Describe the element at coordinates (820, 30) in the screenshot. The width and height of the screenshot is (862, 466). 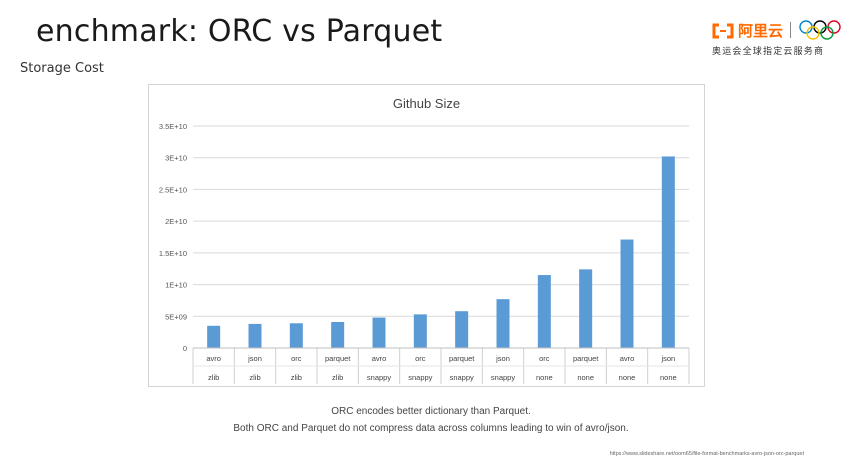
I see `olympic-rings-icon` at that location.